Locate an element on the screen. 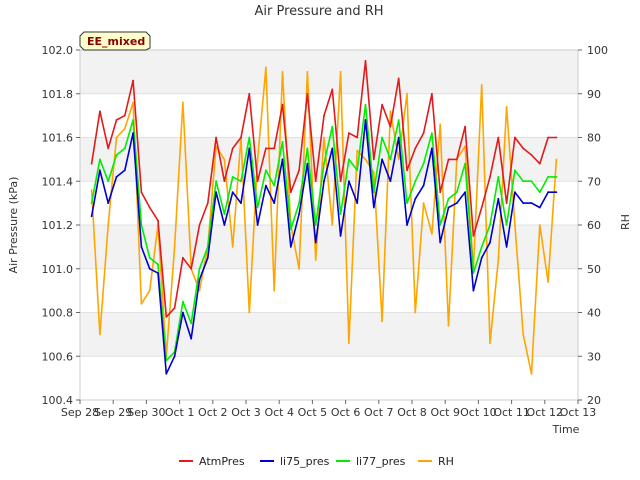  x-tick-label: Oct 1 is located at coordinates (180, 412).